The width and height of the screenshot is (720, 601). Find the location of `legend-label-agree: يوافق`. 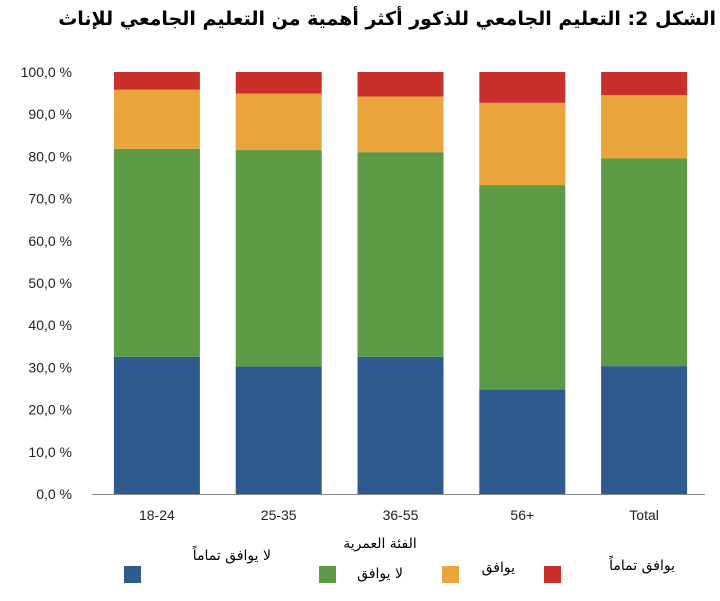

legend-label-agree: يوافق is located at coordinates (498, 568).